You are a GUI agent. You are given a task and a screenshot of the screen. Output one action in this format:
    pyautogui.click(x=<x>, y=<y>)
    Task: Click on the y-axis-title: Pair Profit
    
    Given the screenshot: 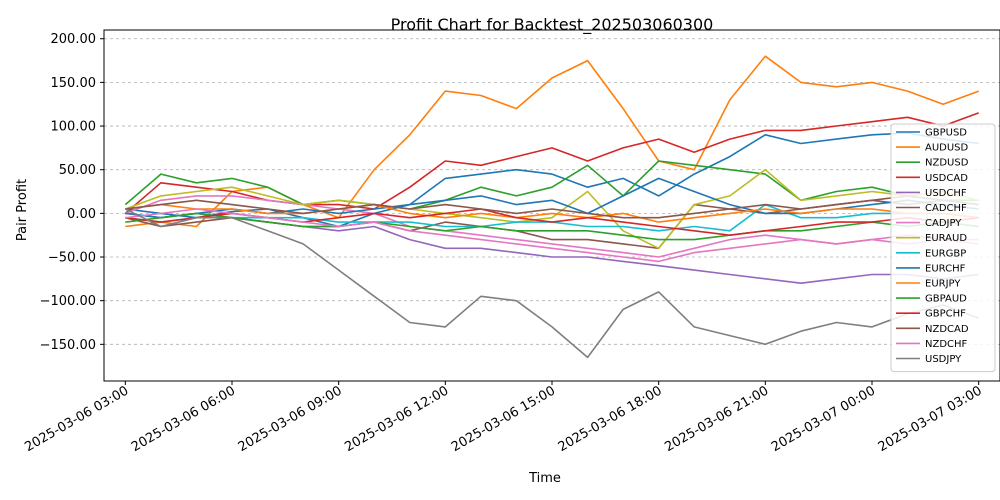 What is the action you would take?
    pyautogui.click(x=22, y=210)
    